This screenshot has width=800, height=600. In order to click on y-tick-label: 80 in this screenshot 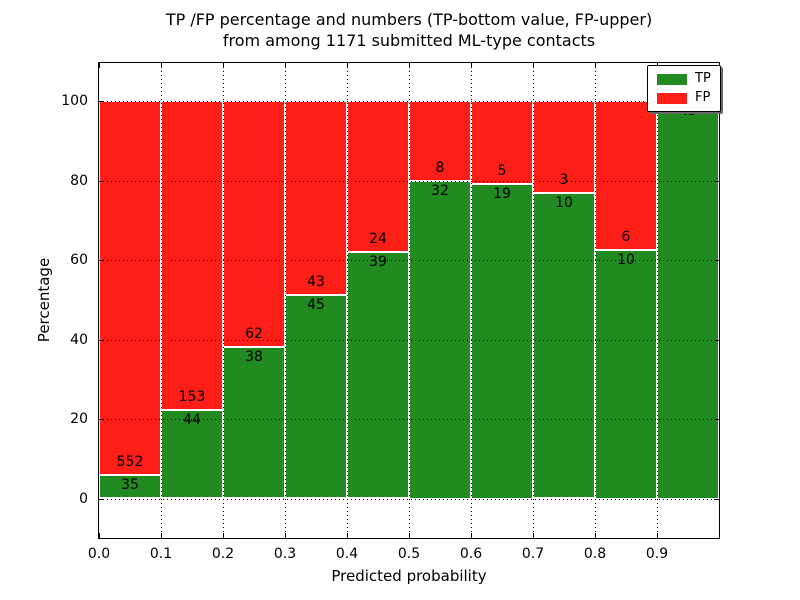, I will do `click(79, 180)`.